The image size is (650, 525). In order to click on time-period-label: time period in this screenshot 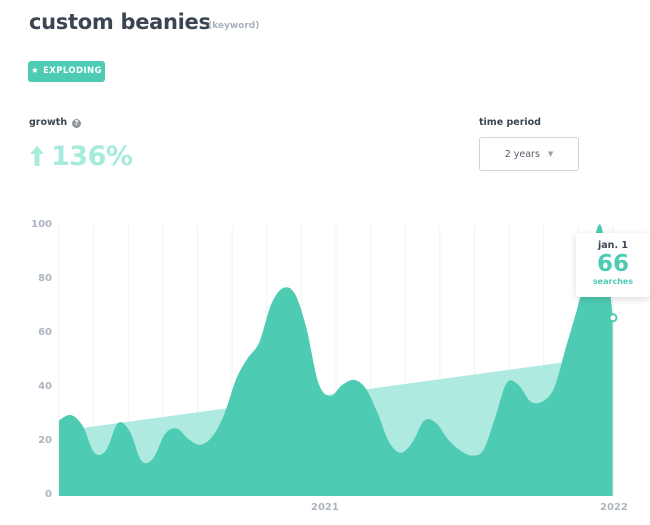, I will do `click(510, 122)`.